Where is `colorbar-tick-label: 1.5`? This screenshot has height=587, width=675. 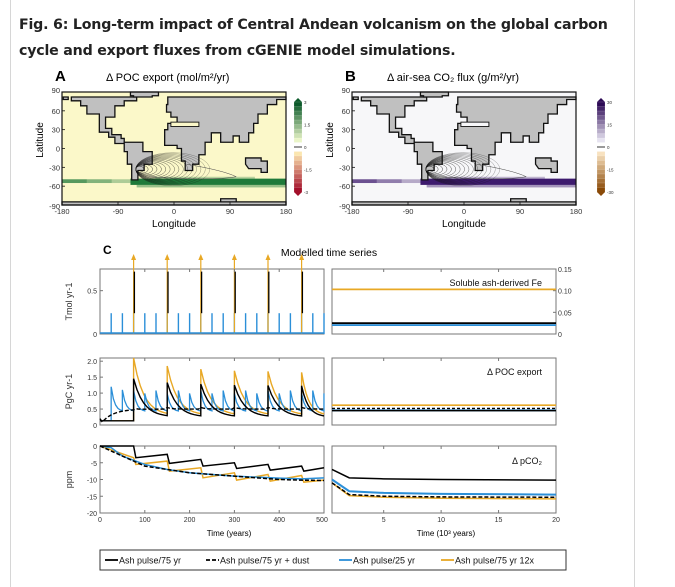 colorbar-tick-label: 1.5 is located at coordinates (307, 125).